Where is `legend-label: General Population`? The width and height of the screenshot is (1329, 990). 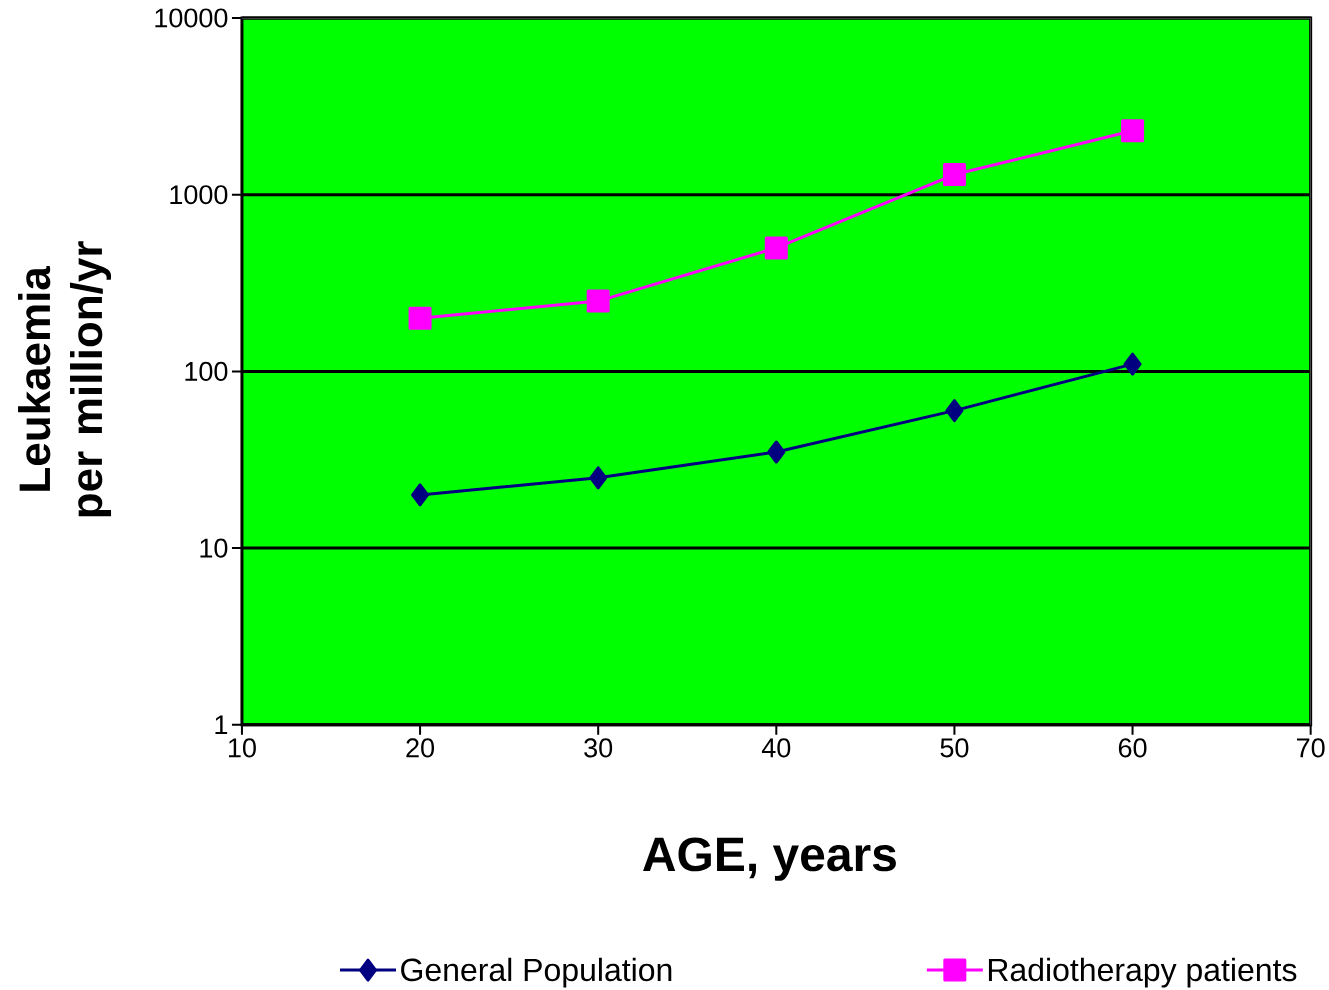
legend-label: General Population is located at coordinates (536, 972).